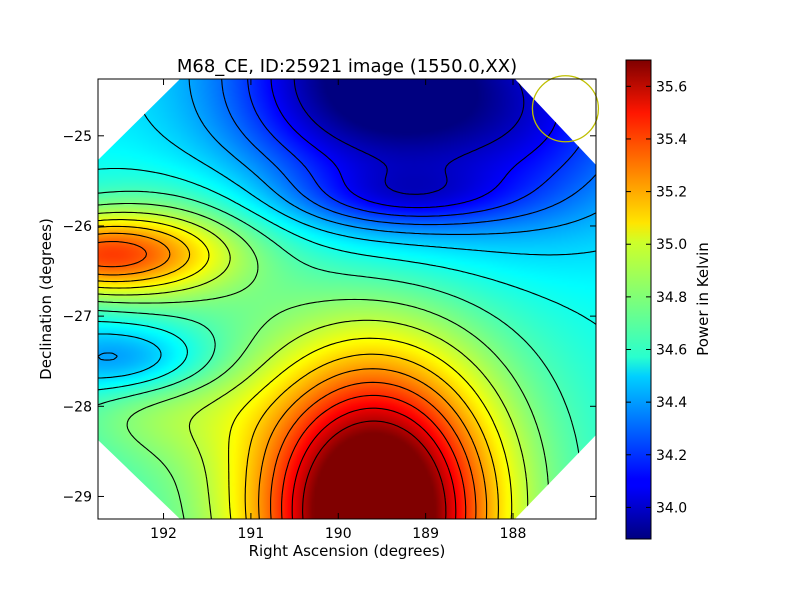  I want to click on y-tick-label: −27, so click(77, 317).